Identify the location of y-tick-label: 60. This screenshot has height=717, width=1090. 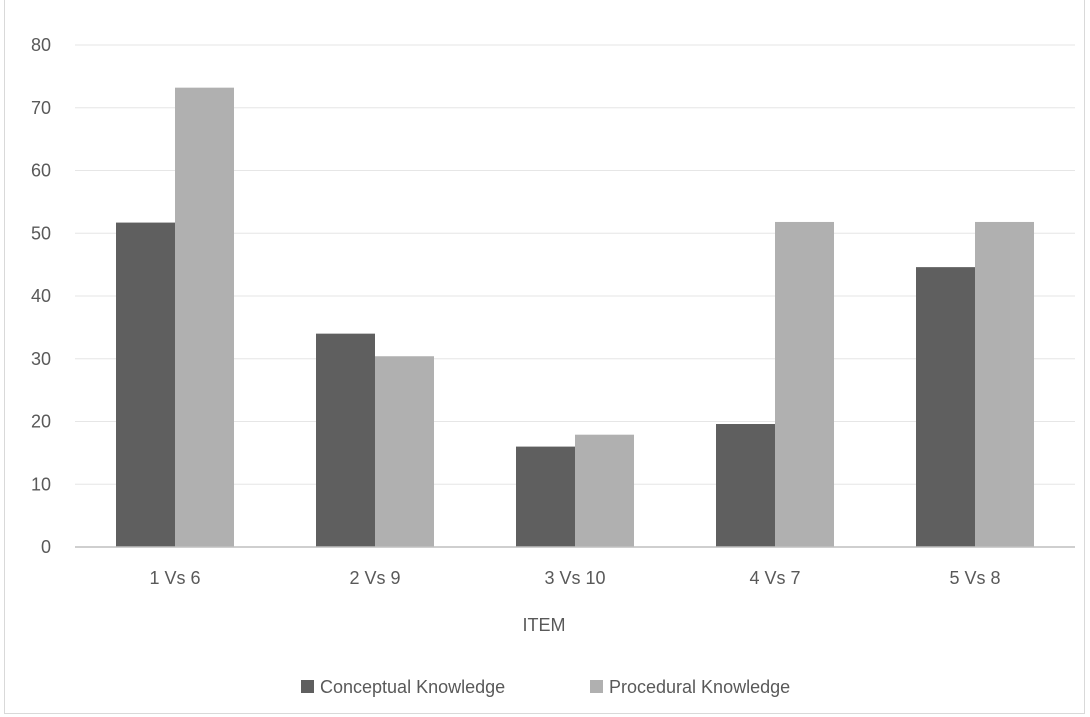
(41, 171).